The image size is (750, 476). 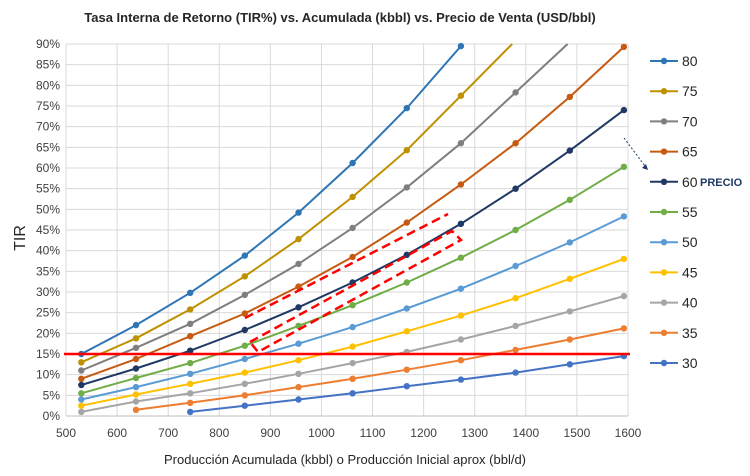 I want to click on y-tick-label: 90%, so click(x=48, y=44).